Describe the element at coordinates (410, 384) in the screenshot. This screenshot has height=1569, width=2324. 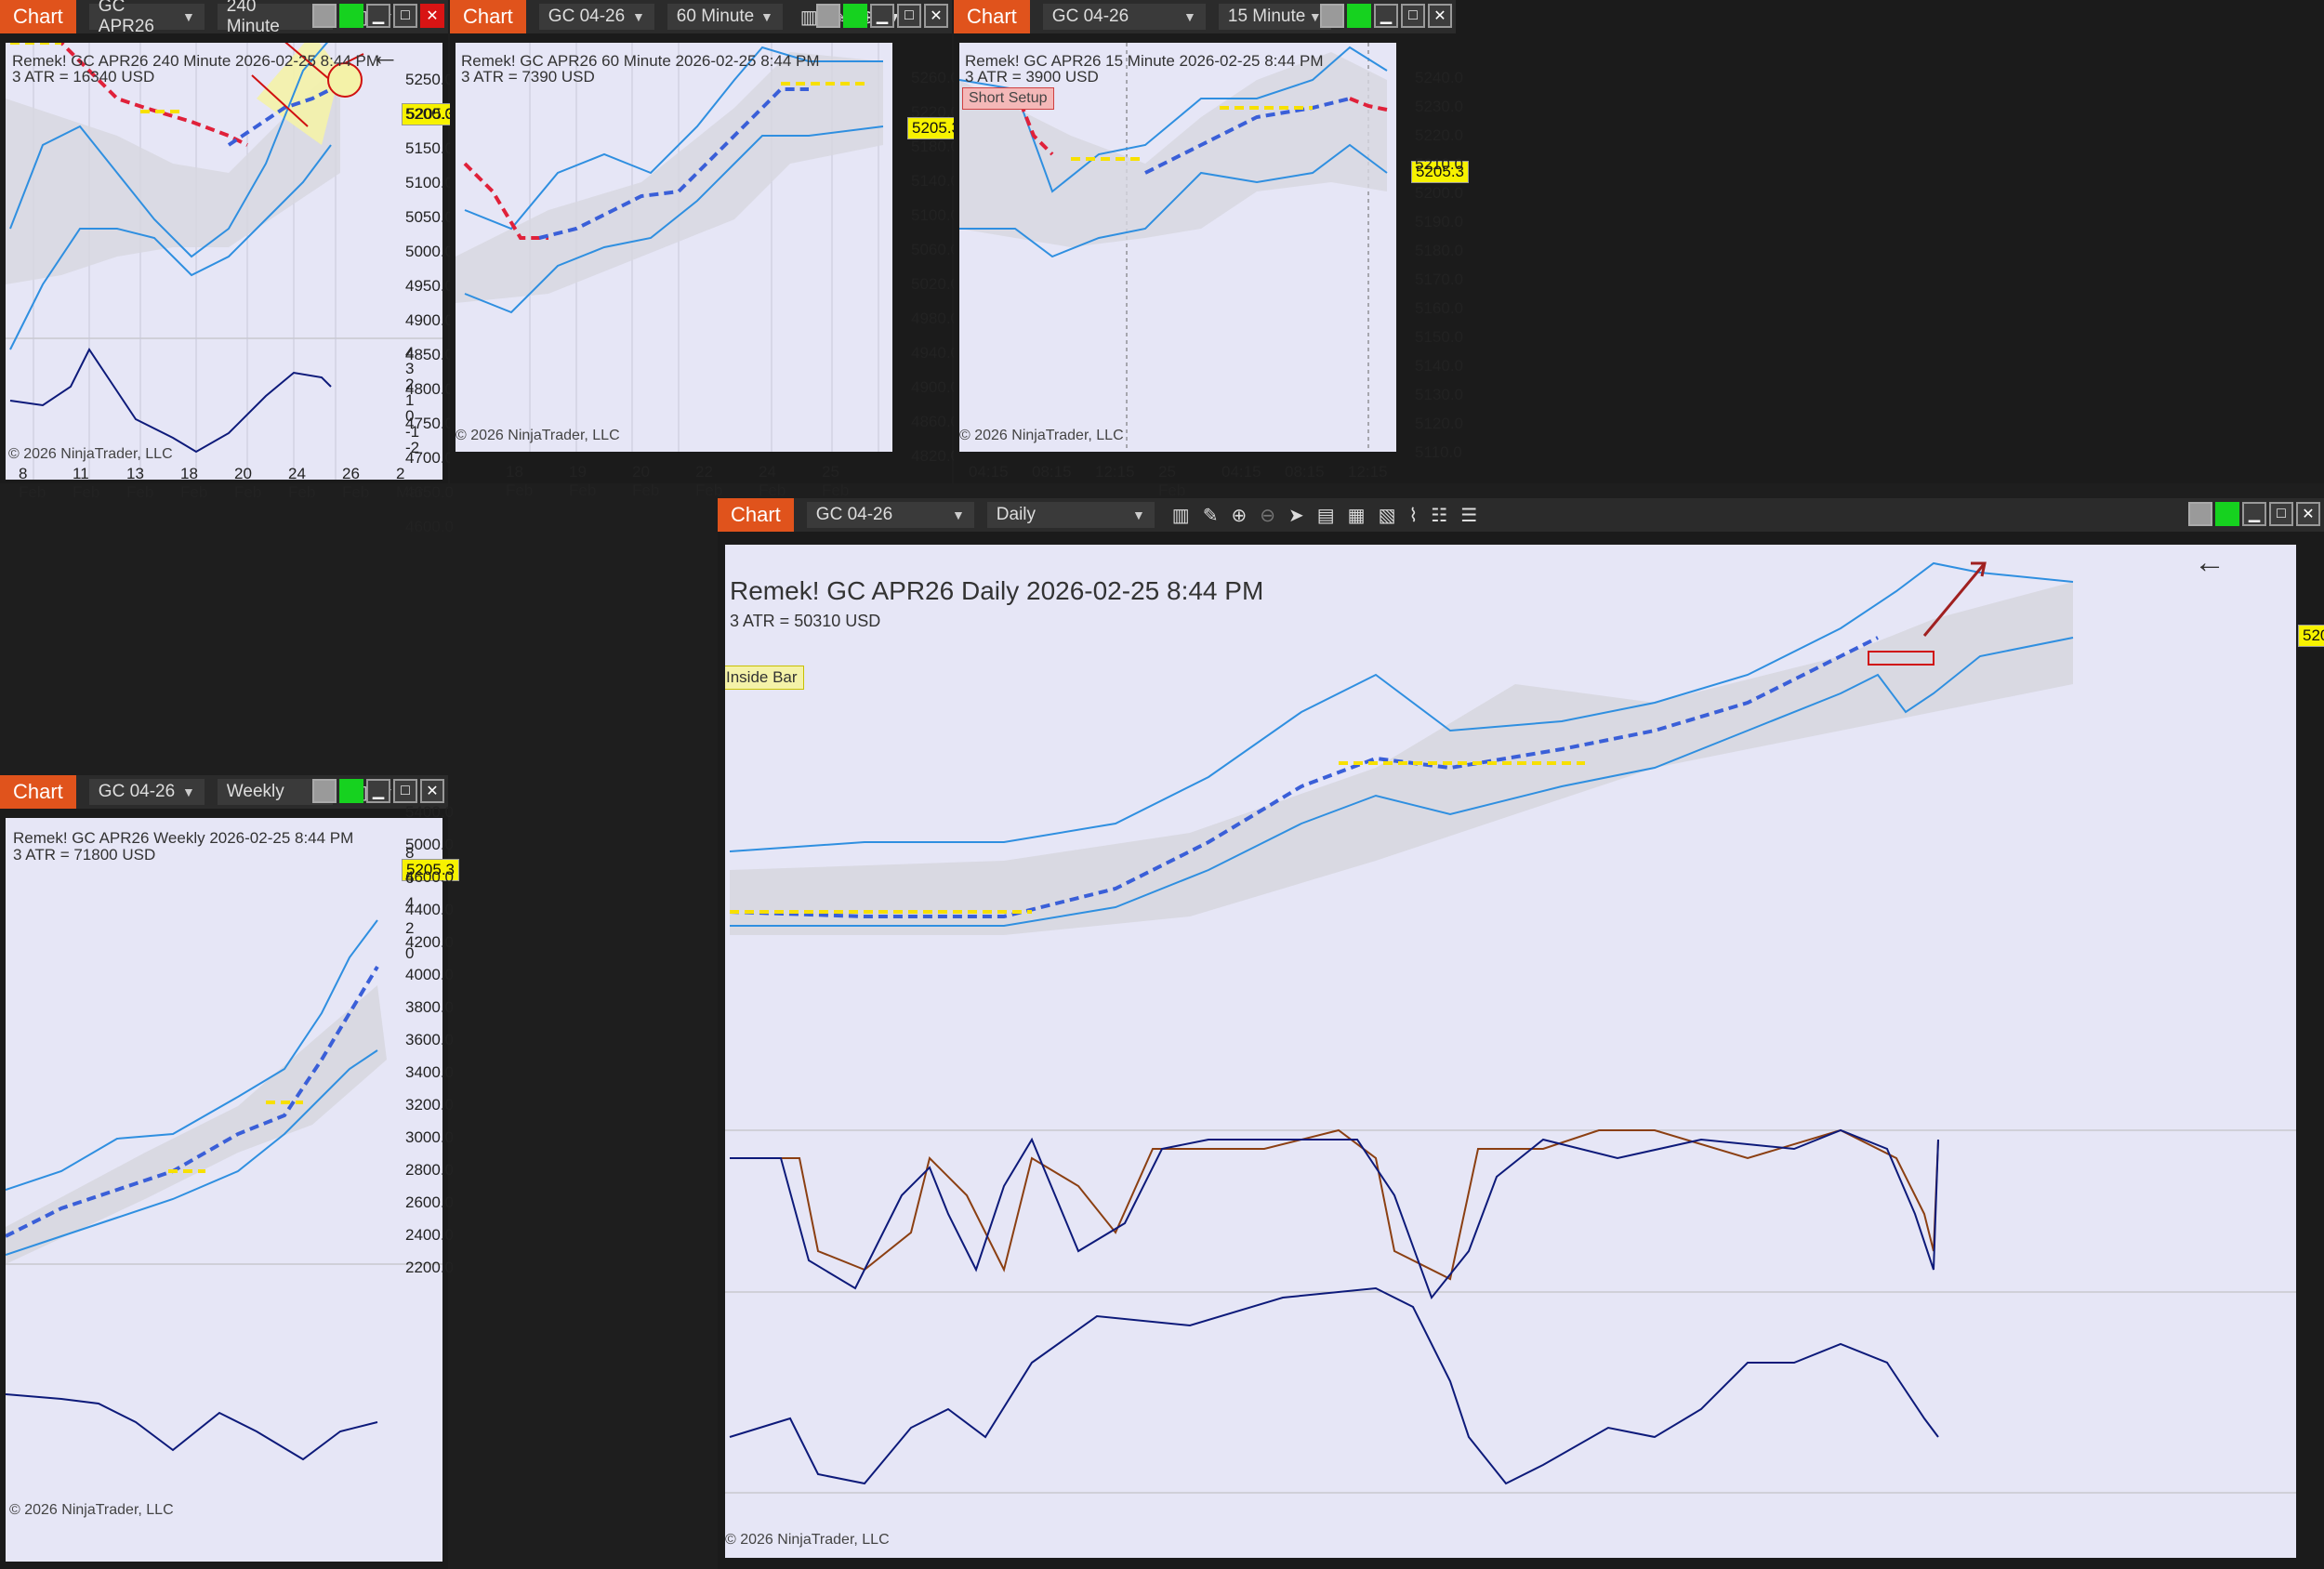
I see `axis-label: 2` at that location.